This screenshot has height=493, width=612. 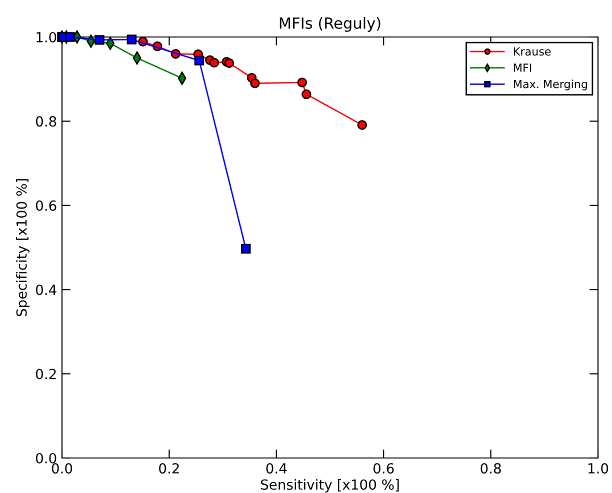 I want to click on x-tick-label: 0.8, so click(x=490, y=468).